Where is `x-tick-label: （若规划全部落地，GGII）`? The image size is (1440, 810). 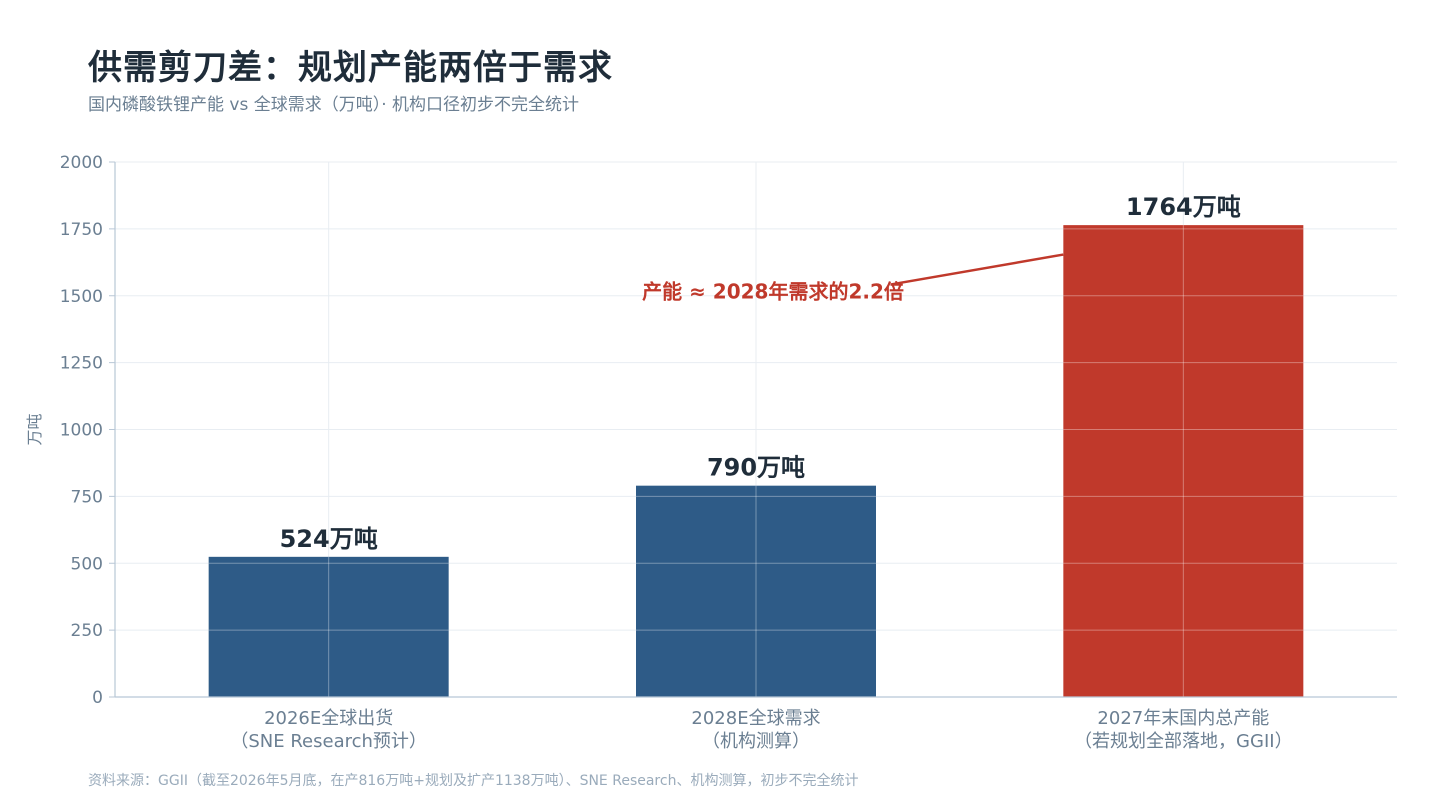
x-tick-label: （若规划全部落地，GGII） is located at coordinates (1183, 741).